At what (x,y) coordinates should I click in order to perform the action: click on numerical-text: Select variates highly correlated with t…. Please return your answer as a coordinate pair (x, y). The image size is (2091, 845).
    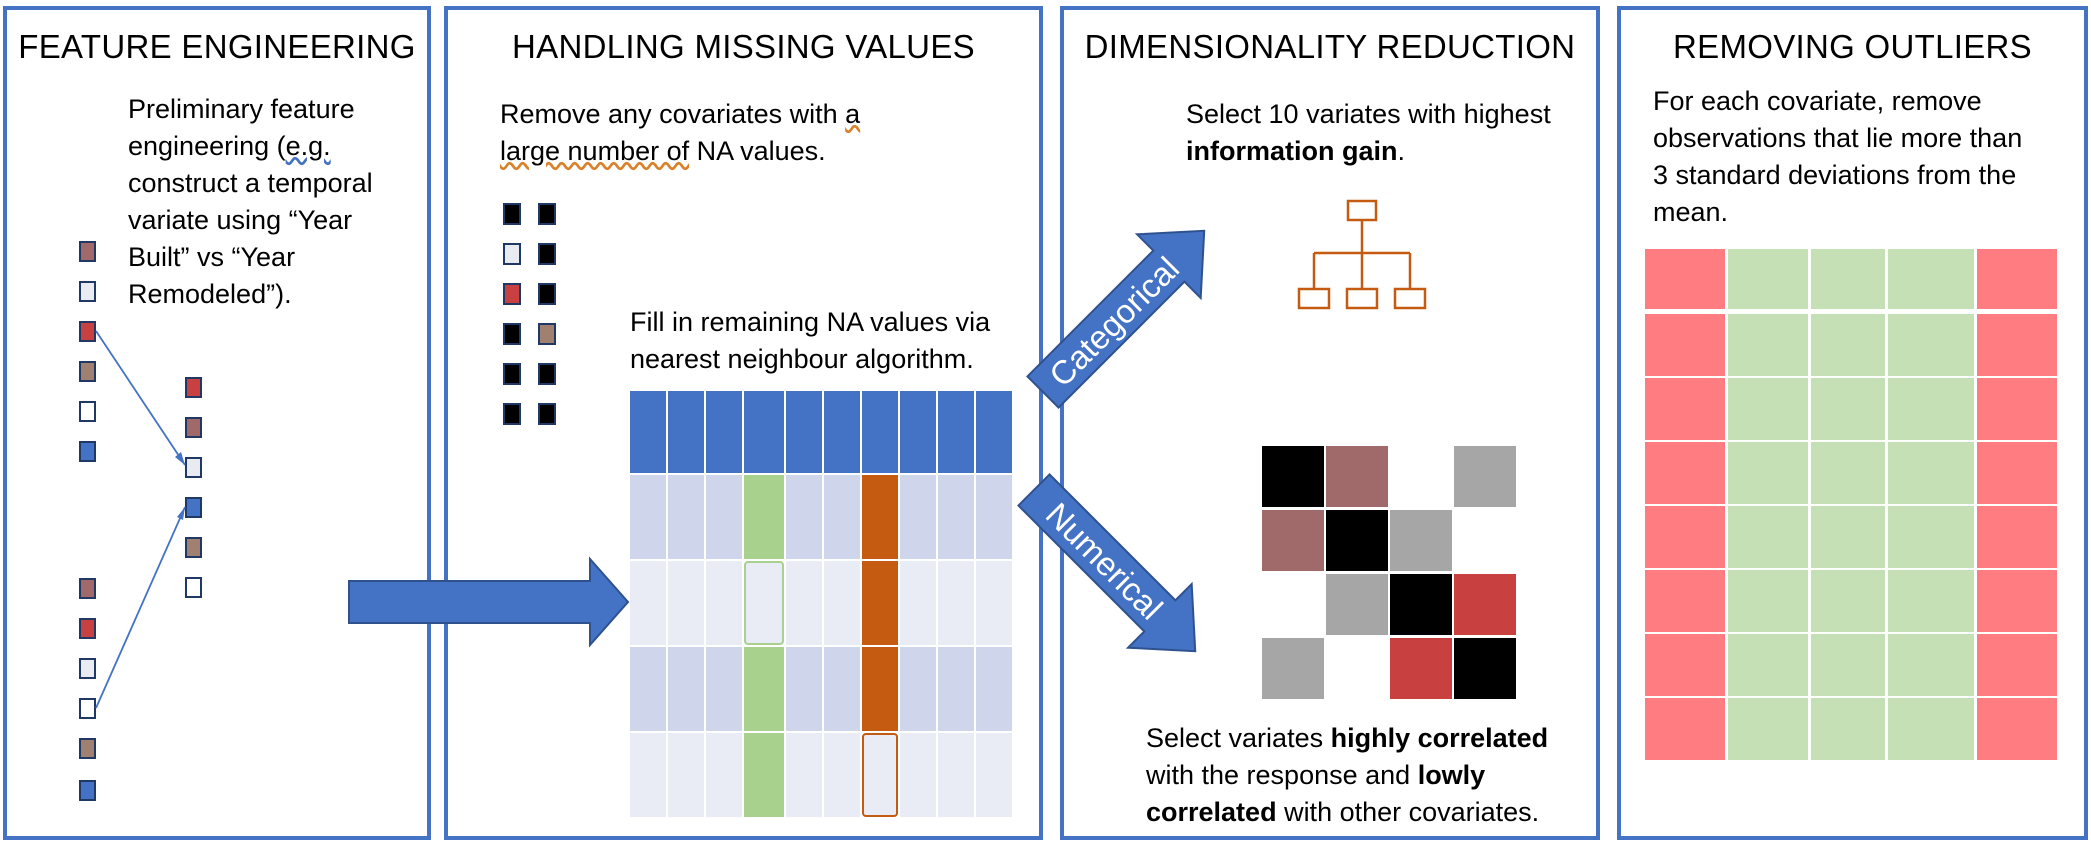
    Looking at the image, I should click on (1347, 775).